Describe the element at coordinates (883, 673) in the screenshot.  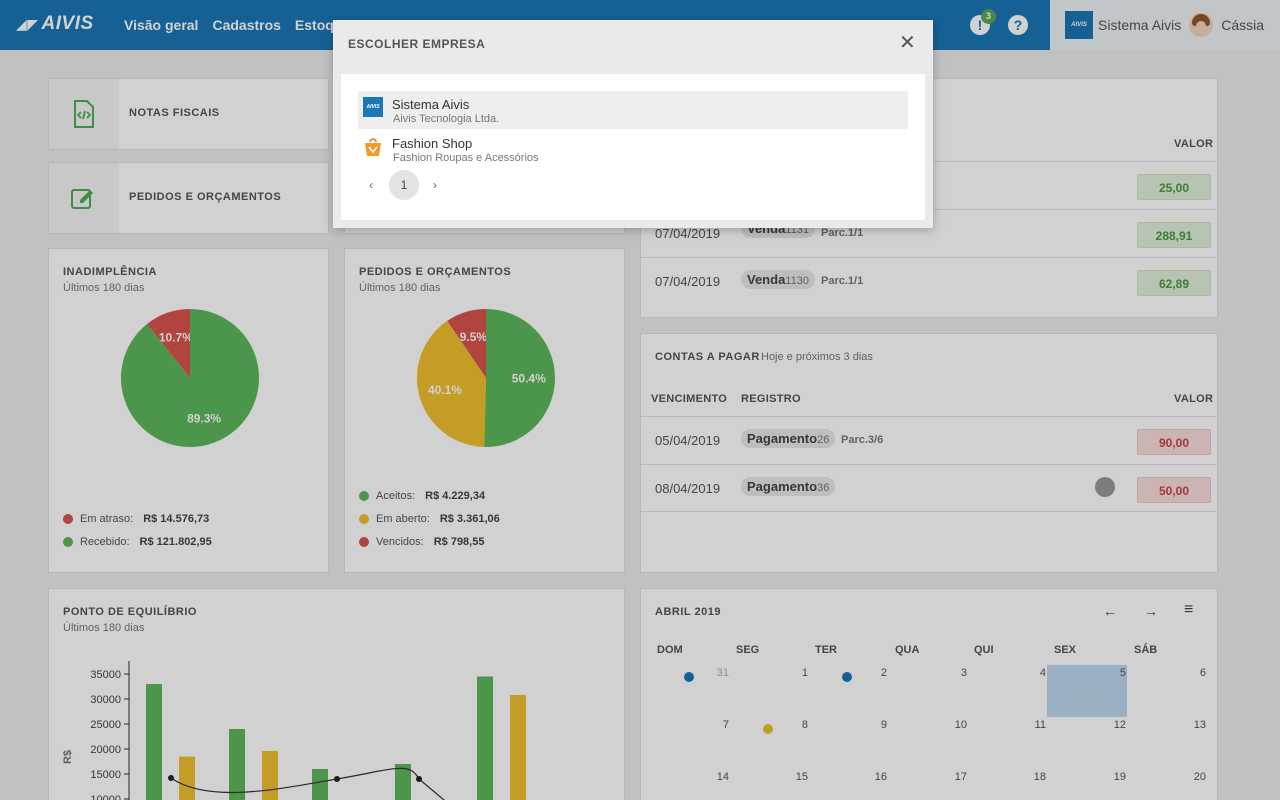
I see `calendar-day: 2` at that location.